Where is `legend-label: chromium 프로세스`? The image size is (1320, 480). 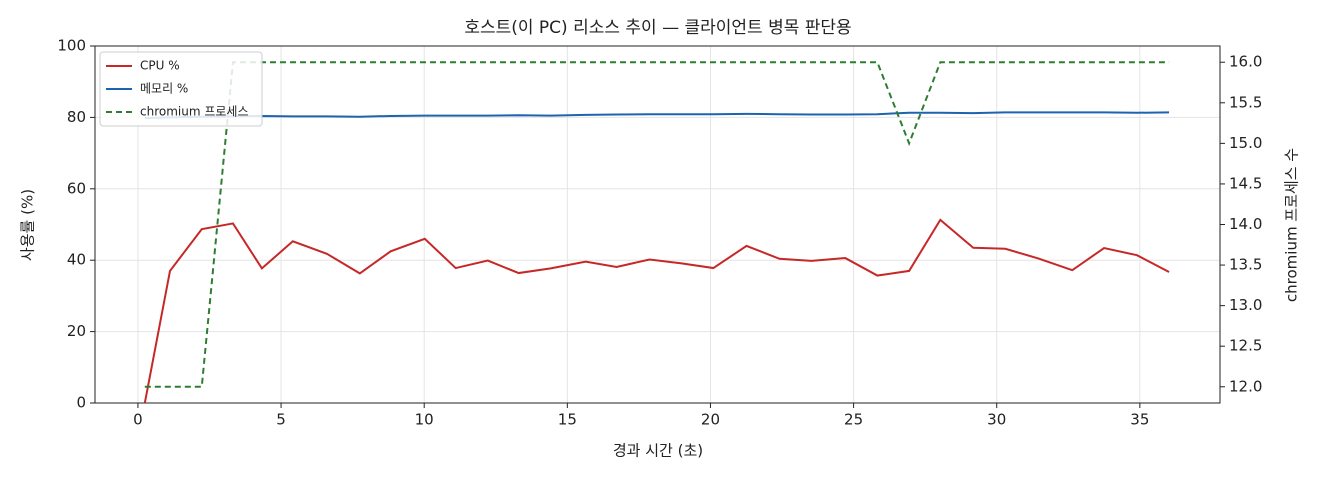 legend-label: chromium 프로세스 is located at coordinates (194, 112).